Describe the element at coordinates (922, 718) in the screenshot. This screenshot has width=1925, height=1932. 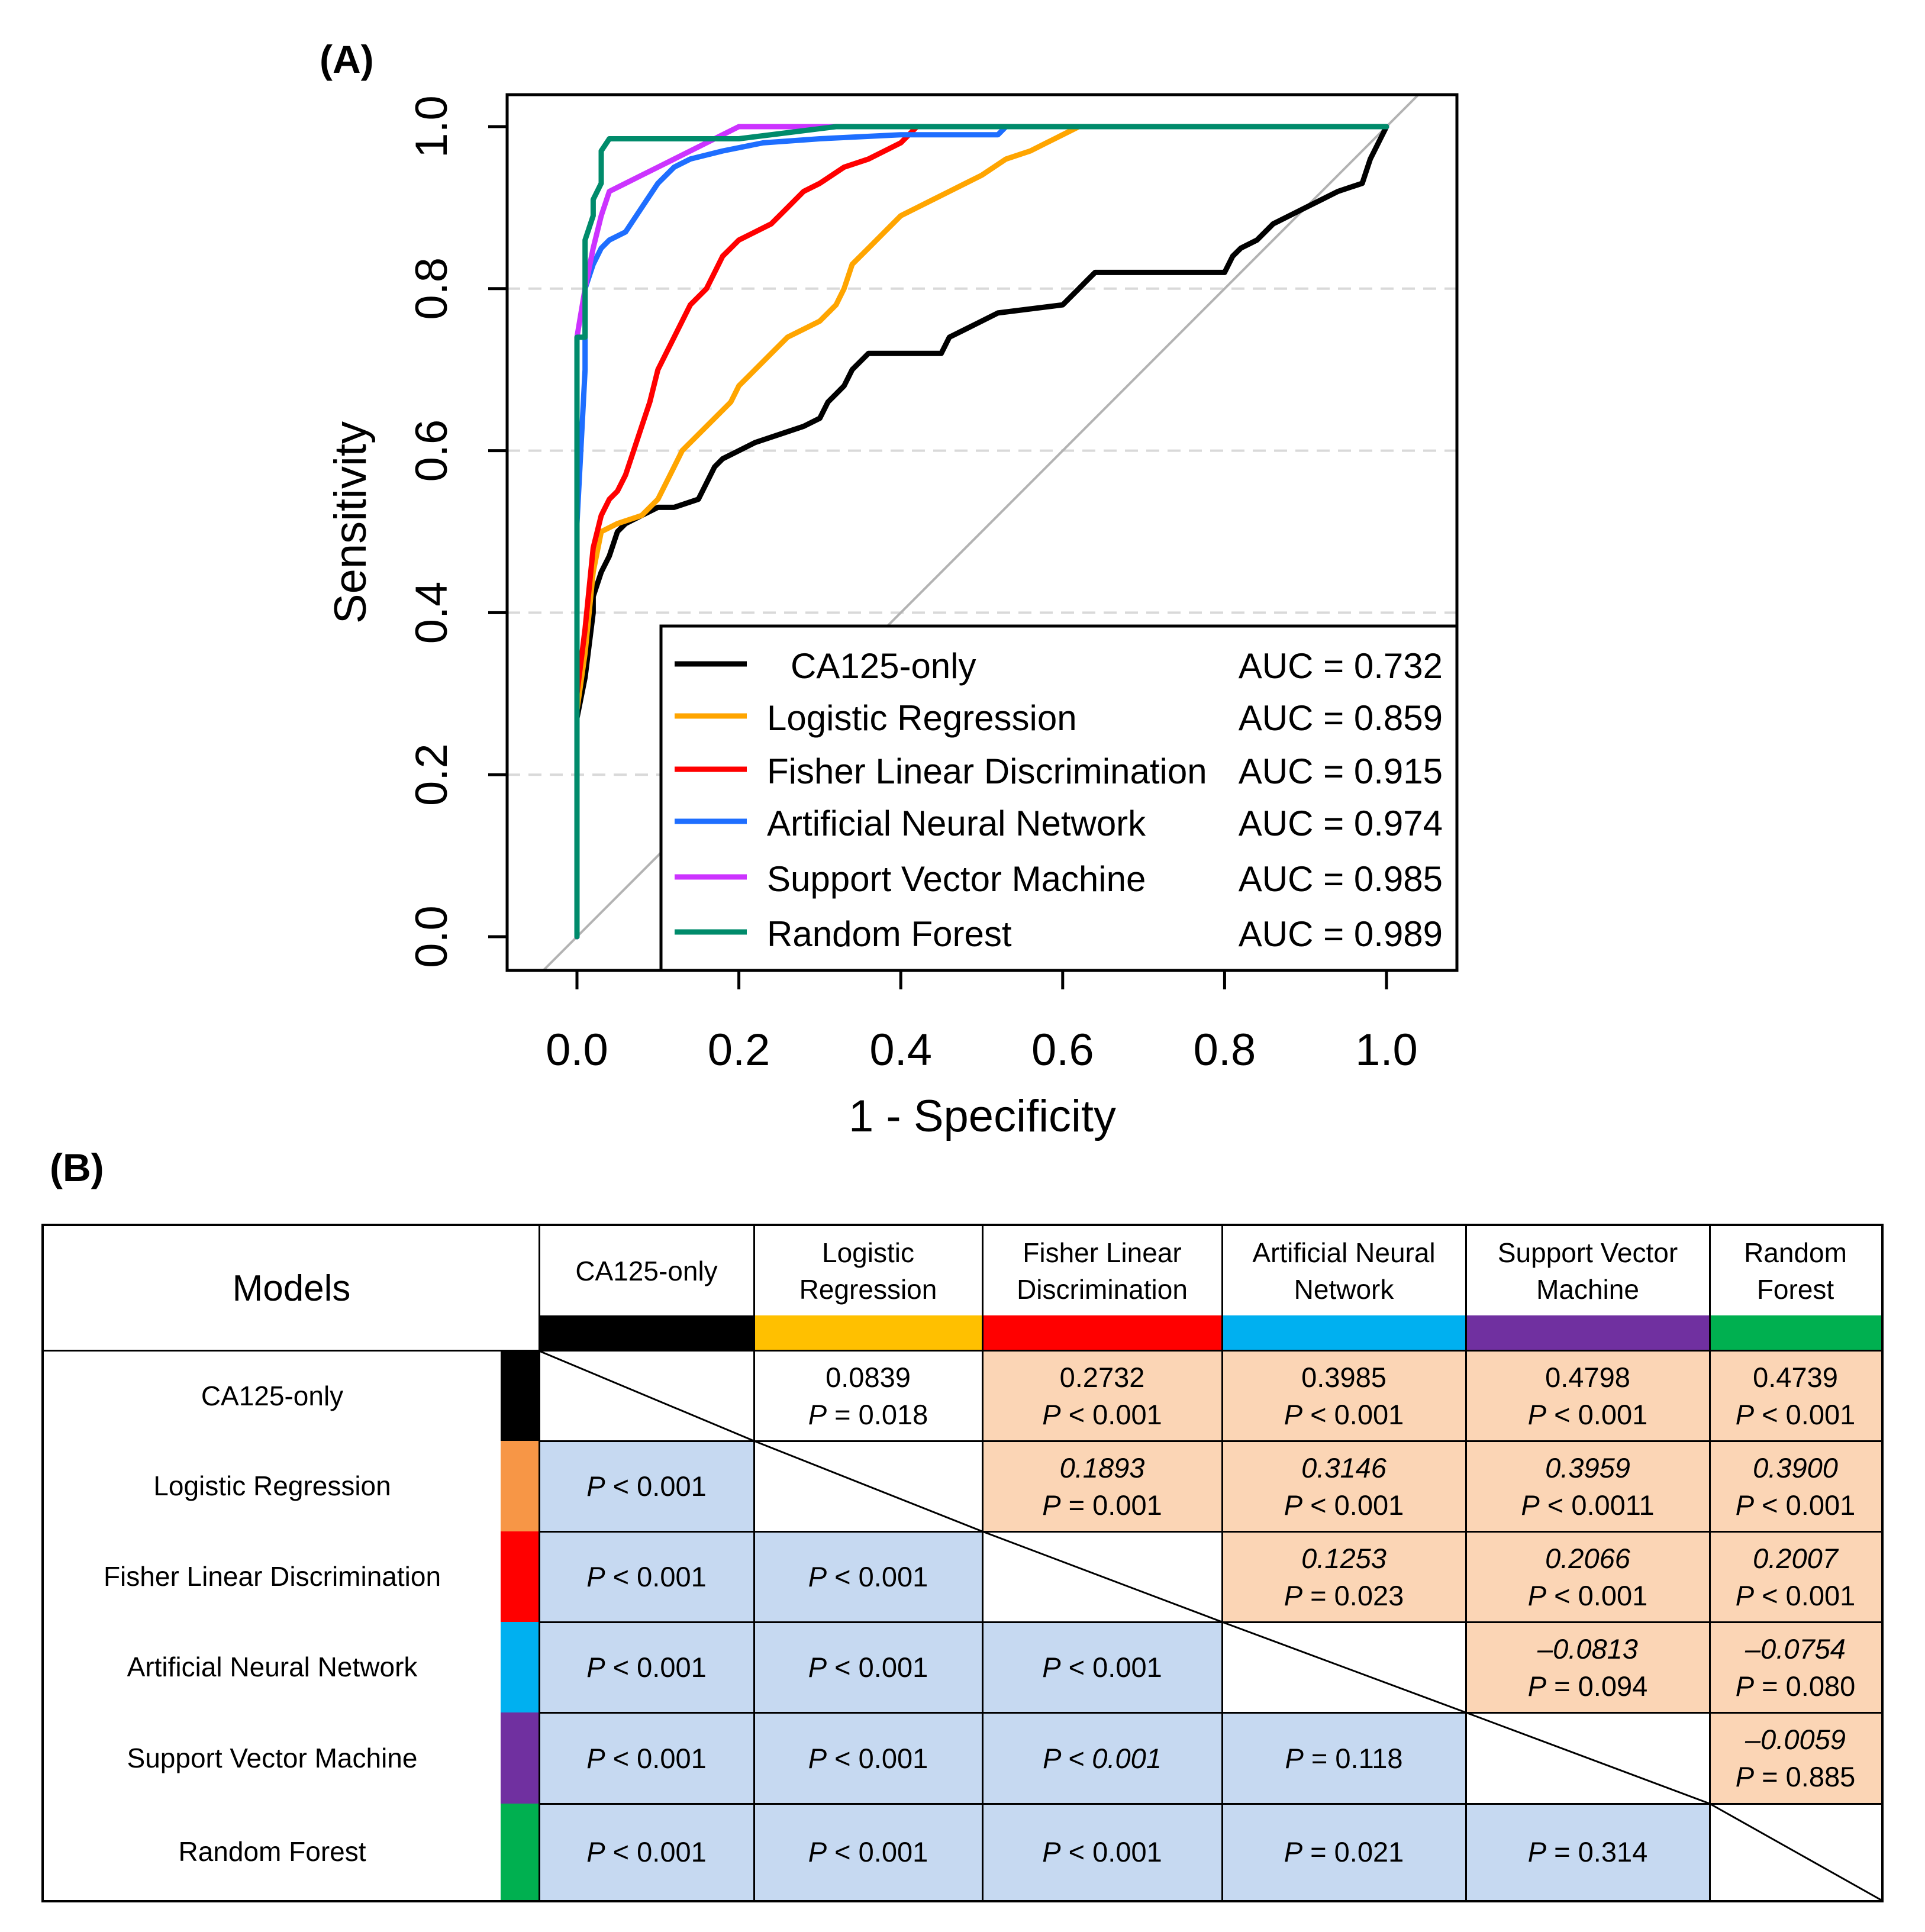
I see `legend-label-logistic-regression: Logistic Regression` at that location.